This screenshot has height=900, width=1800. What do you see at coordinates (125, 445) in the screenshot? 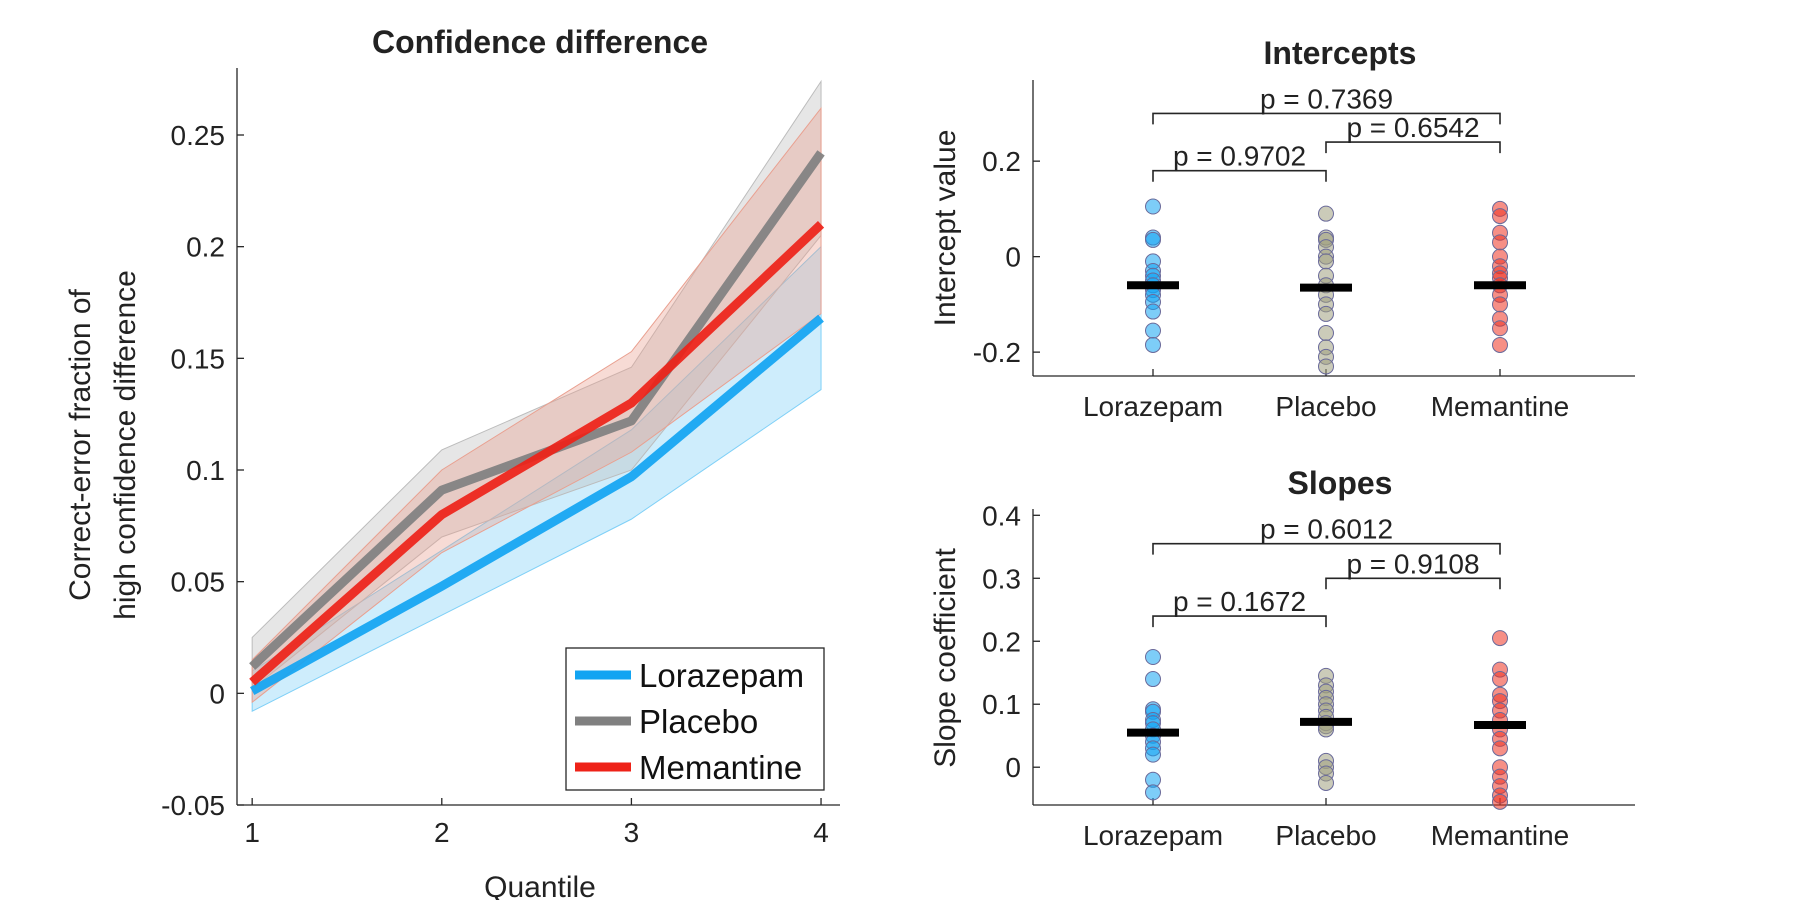
I see `y-axis-label-line-2: high confidence difference` at bounding box center [125, 445].